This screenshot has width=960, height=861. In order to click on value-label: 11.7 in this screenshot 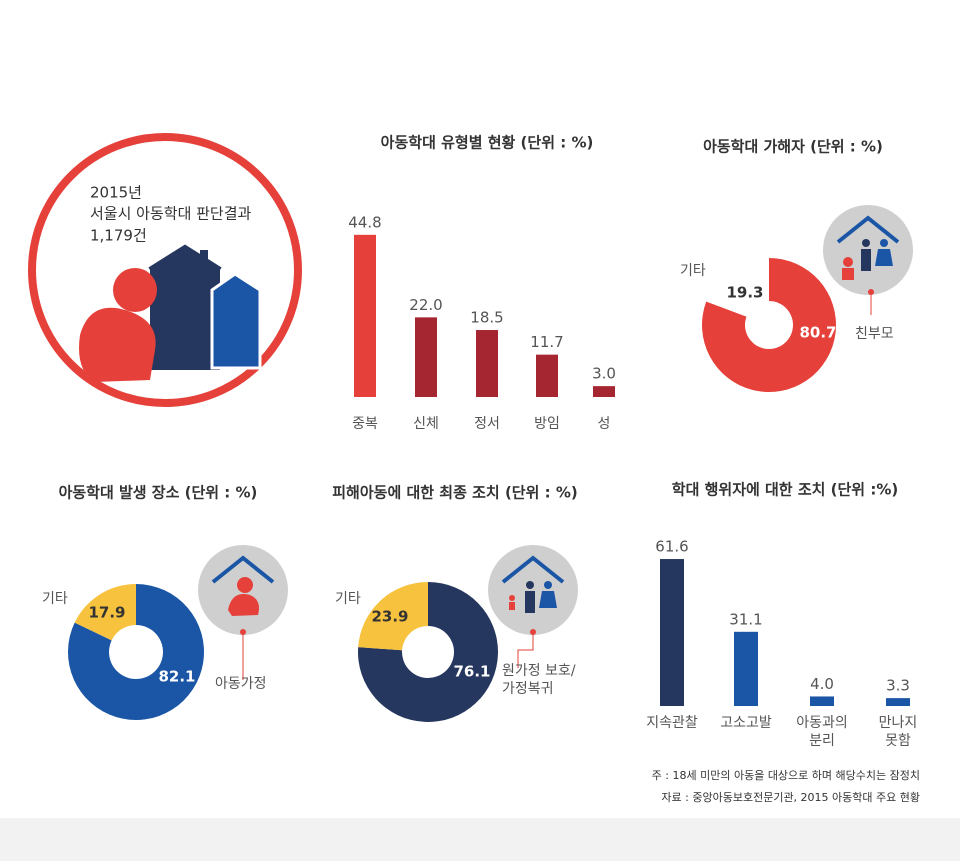, I will do `click(546, 342)`.